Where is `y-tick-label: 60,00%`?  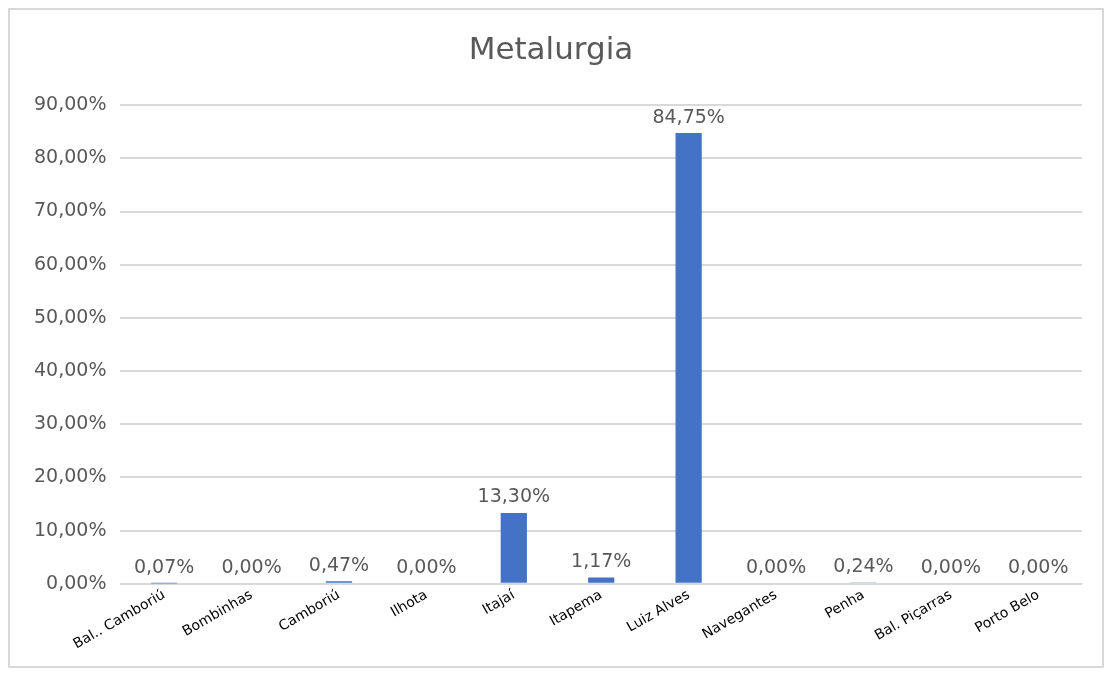 y-tick-label: 60,00% is located at coordinates (70, 262).